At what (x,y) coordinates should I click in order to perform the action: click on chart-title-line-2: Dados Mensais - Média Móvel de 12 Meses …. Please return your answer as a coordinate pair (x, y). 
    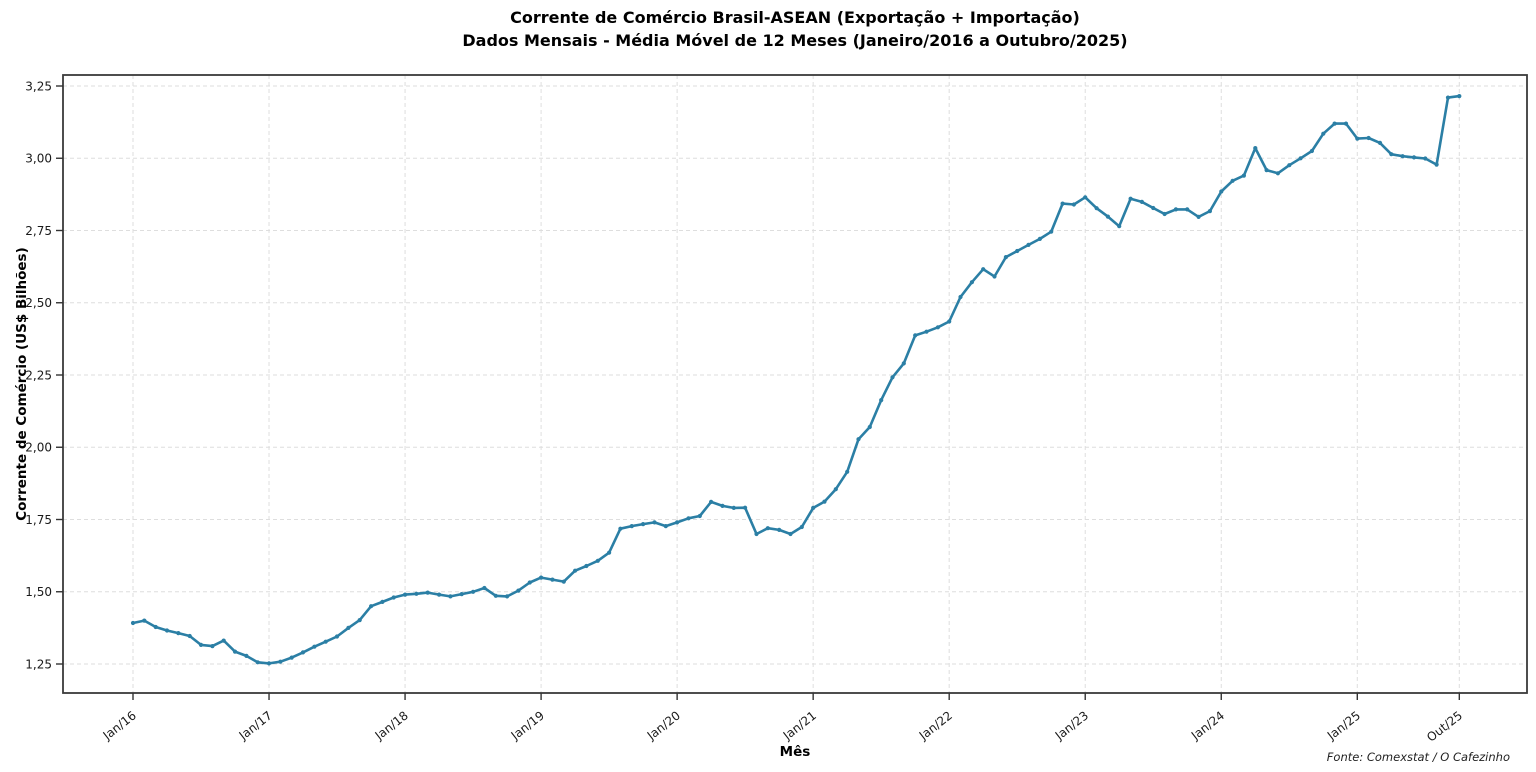
    Looking at the image, I should click on (795, 40).